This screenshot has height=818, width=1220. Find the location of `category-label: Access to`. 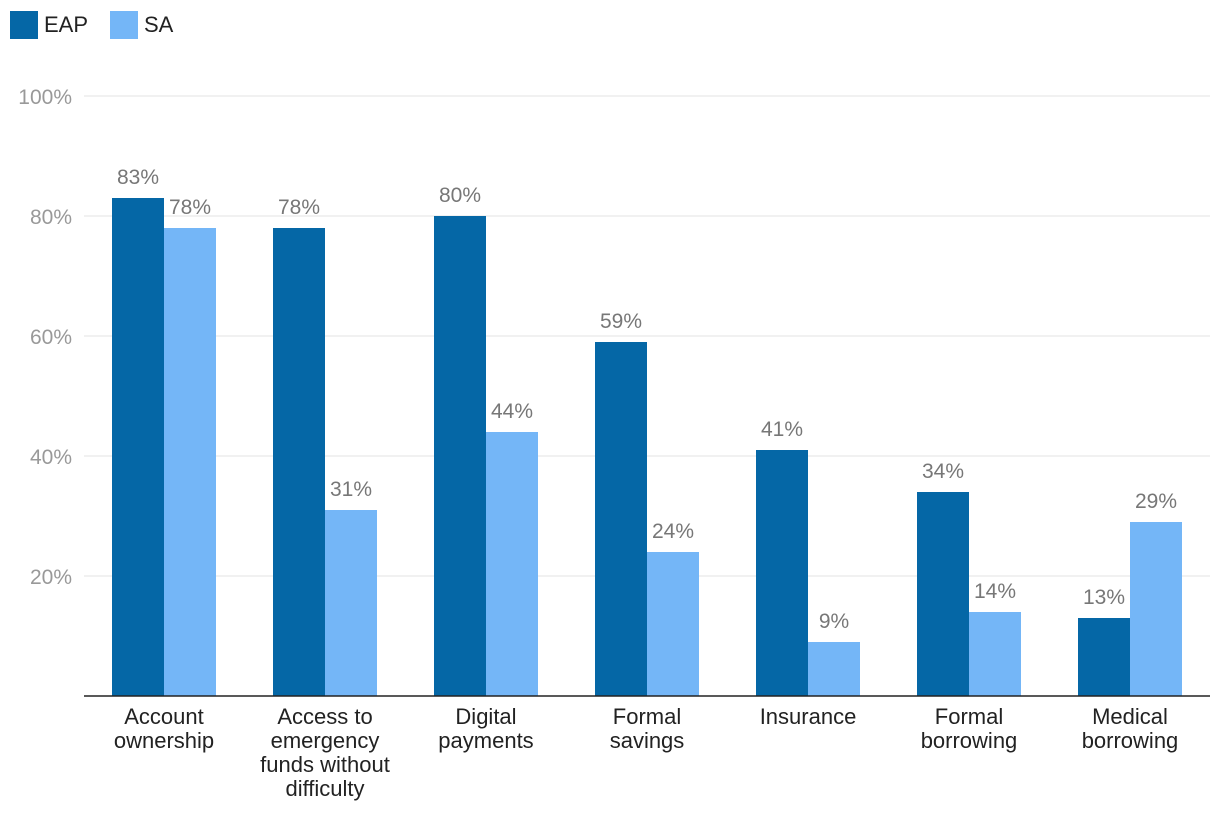

category-label: Access to is located at coordinates (324, 716).